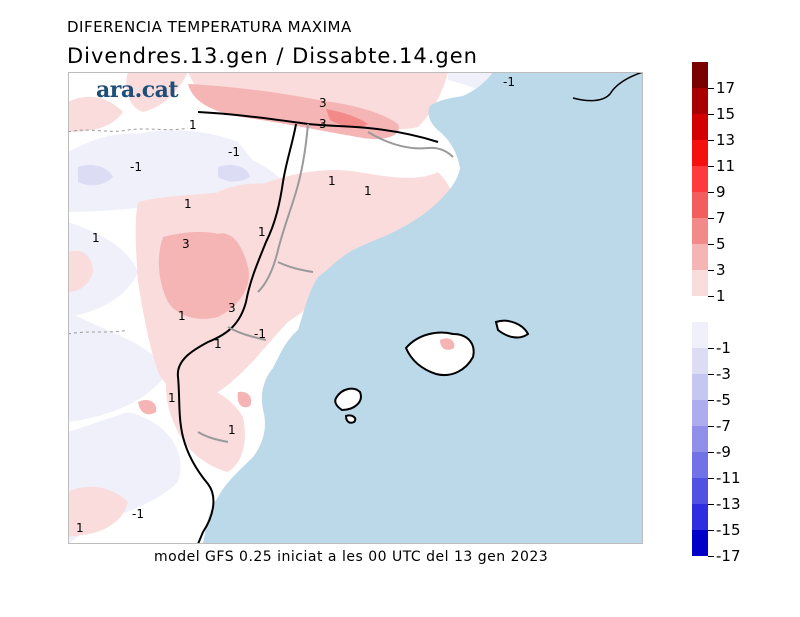 This screenshot has width=800, height=617. I want to click on legend-label: 9, so click(721, 192).